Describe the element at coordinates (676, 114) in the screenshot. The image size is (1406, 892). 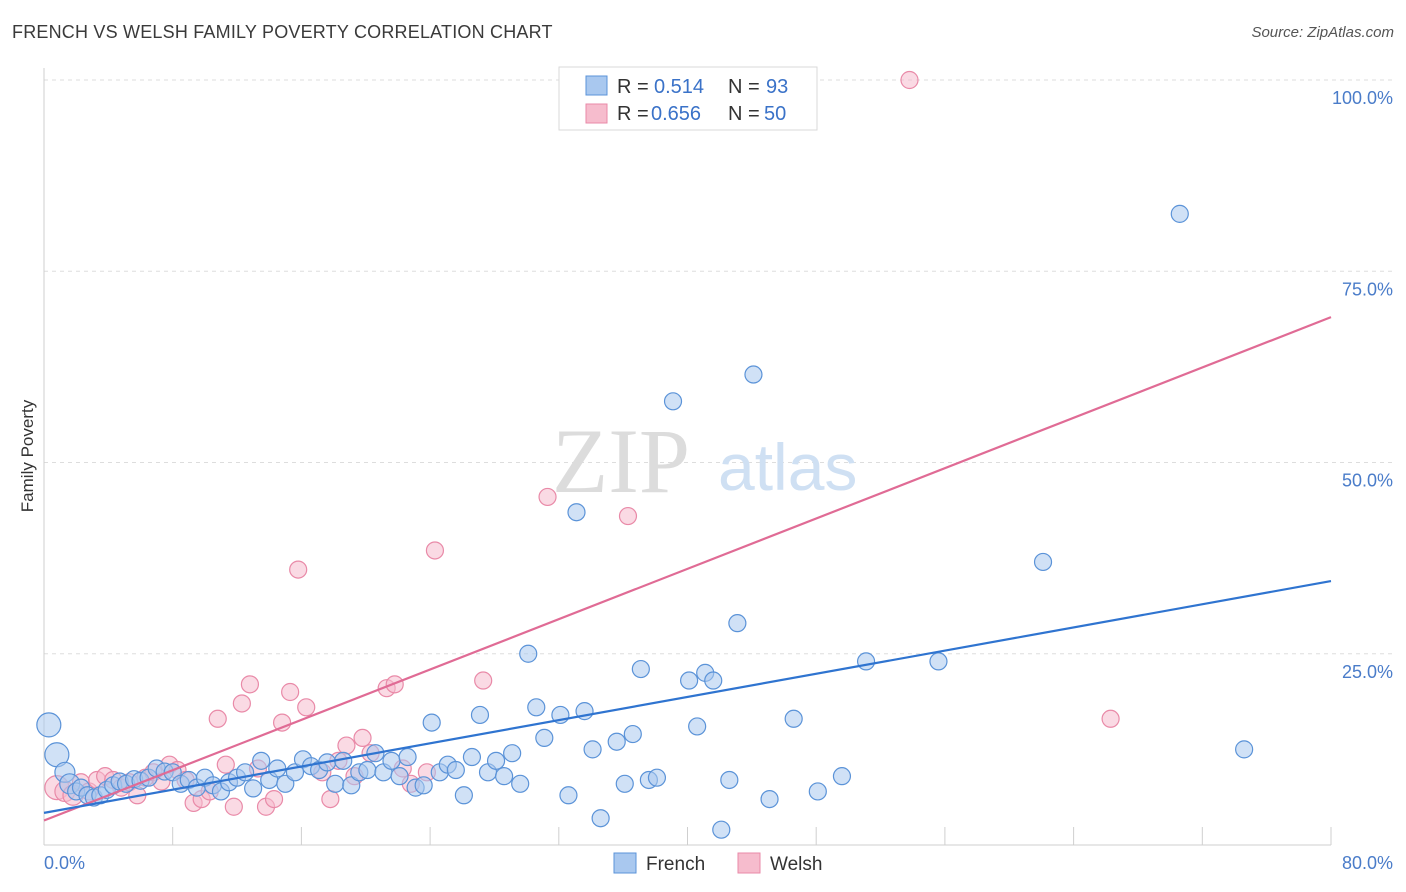
I see `stats-r-value-welsh: 0.656` at that location.